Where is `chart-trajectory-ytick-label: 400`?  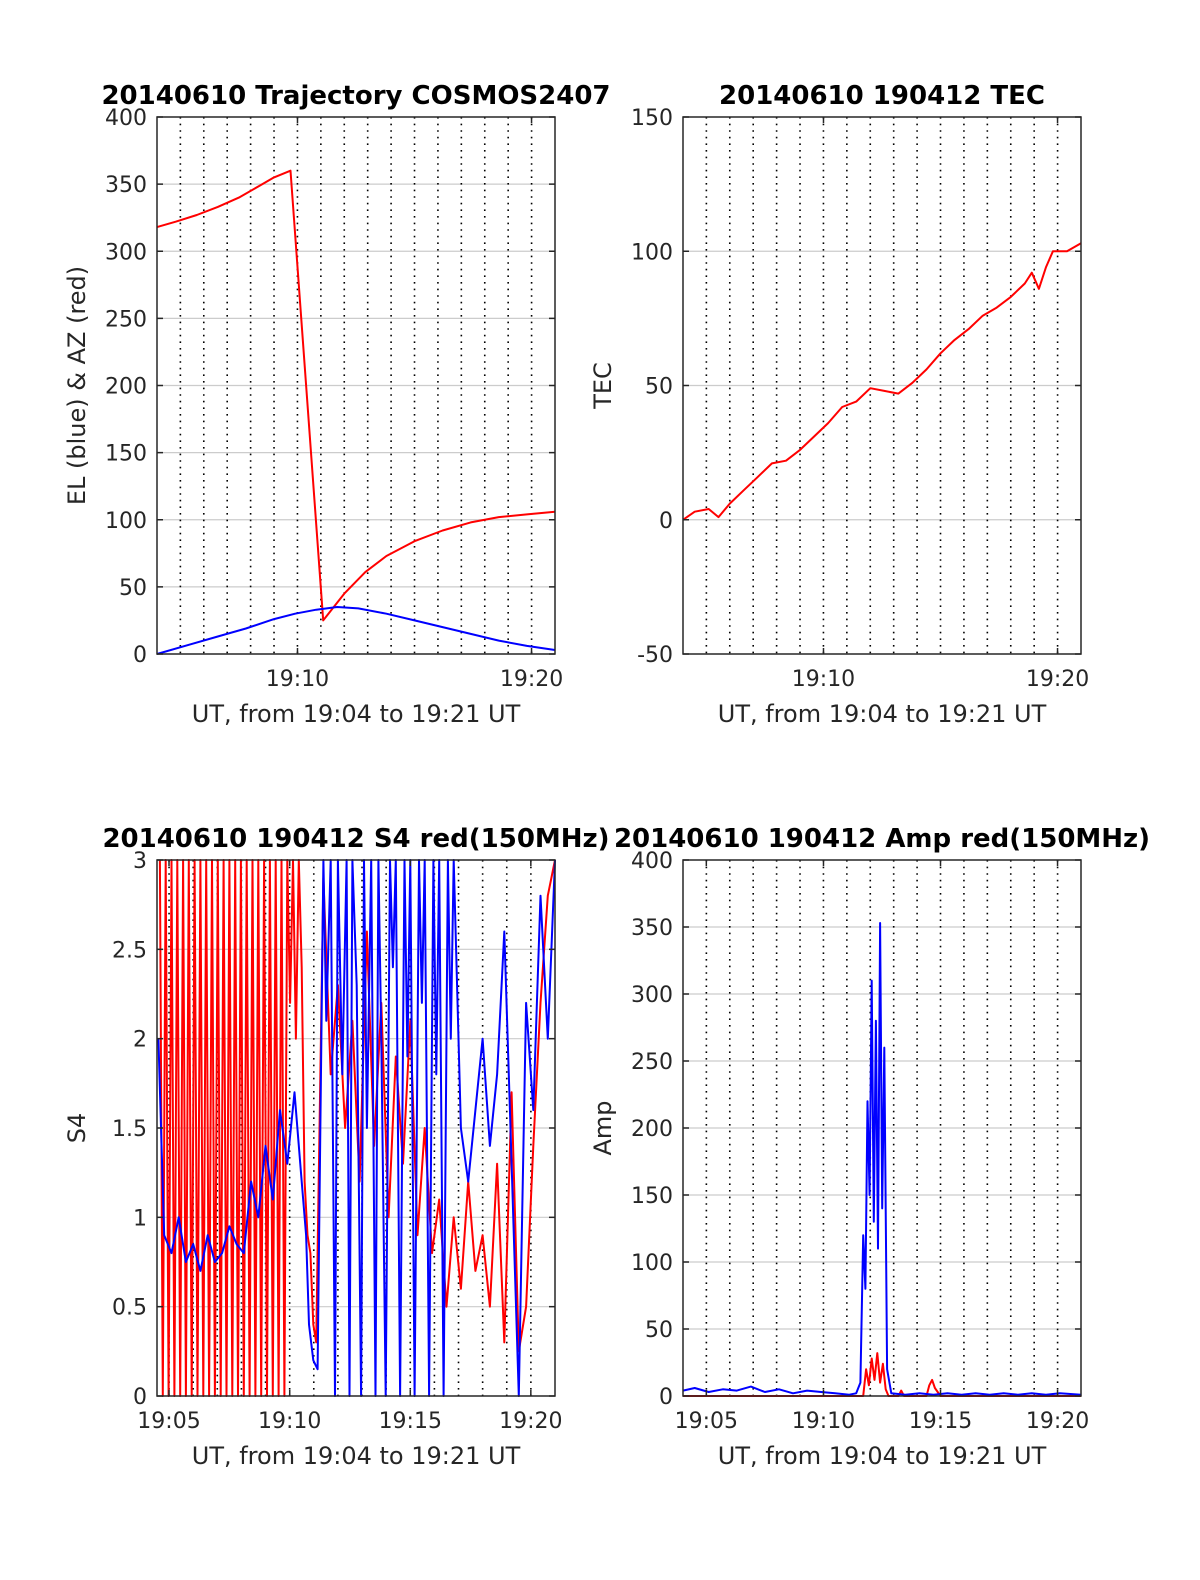 chart-trajectory-ytick-label: 400 is located at coordinates (126, 118).